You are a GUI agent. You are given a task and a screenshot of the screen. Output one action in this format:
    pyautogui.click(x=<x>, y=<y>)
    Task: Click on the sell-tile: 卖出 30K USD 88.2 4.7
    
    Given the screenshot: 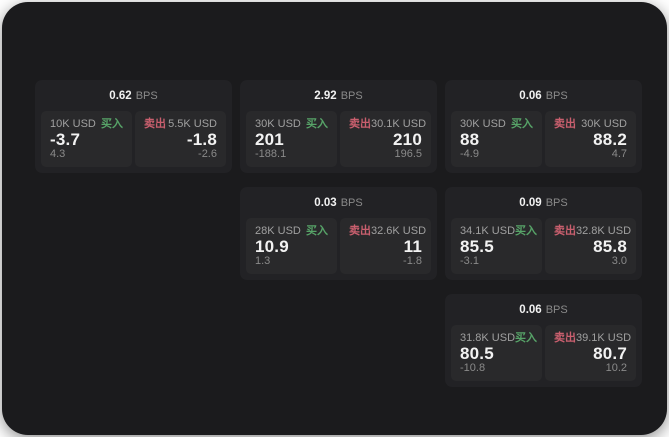 What is the action you would take?
    pyautogui.click(x=590, y=139)
    